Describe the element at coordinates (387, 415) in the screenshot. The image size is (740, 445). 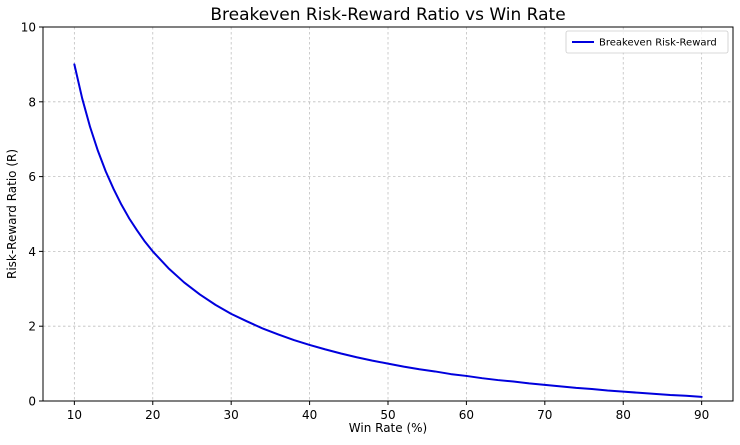
I see `x-tick-label: 50` at that location.